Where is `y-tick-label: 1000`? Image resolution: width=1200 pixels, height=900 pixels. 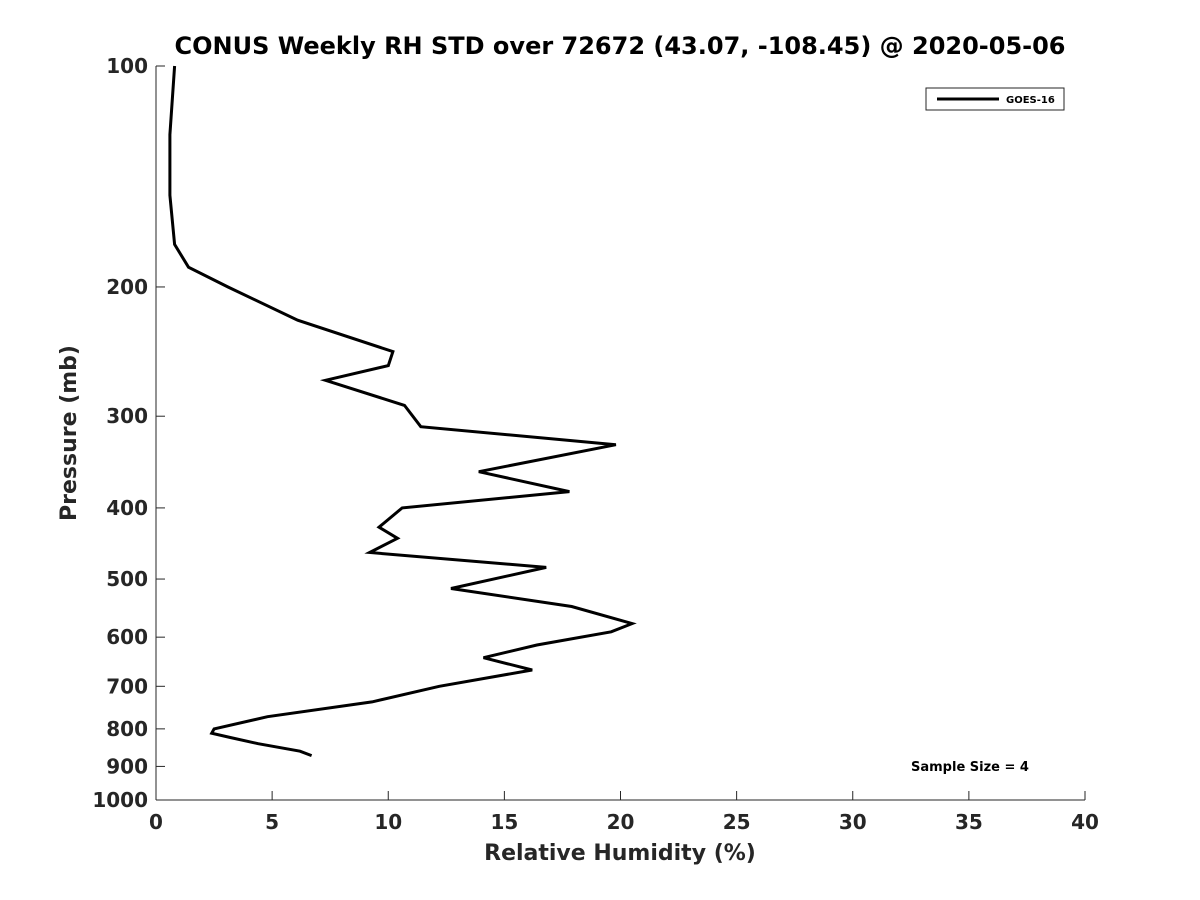
y-tick-label: 1000 is located at coordinates (120, 800).